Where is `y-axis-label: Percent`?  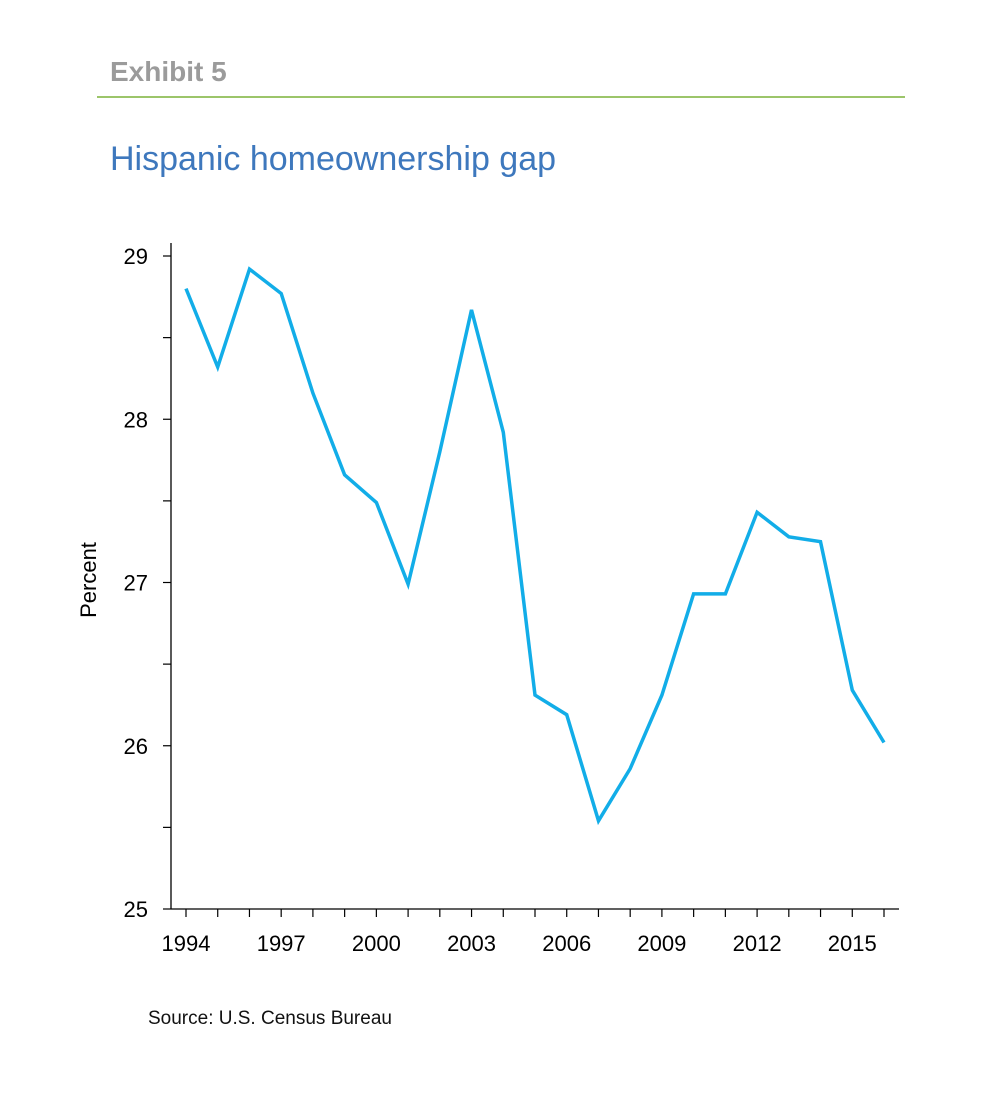 y-axis-label: Percent is located at coordinates (88, 580).